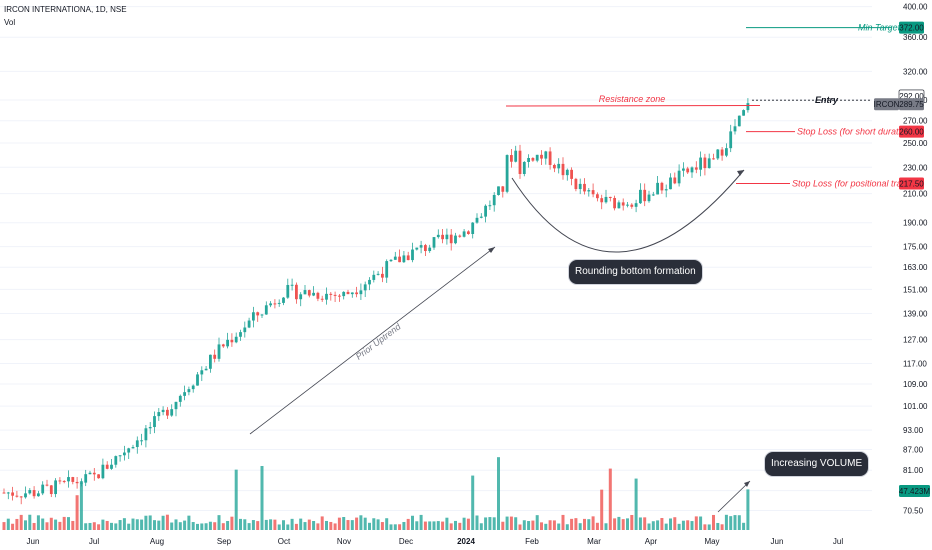 The image size is (932, 550). What do you see at coordinates (911, 183) in the screenshot?
I see `stop-positional-tag-text: 217.50` at bounding box center [911, 183].